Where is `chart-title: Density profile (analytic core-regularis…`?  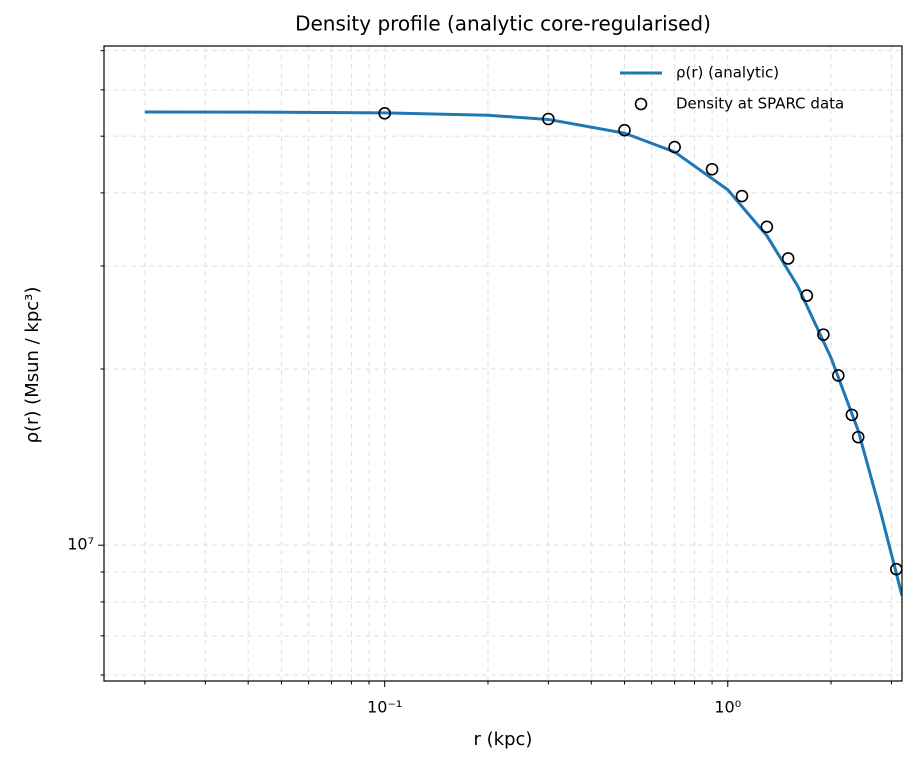
chart-title: Density profile (analytic core-regularis… is located at coordinates (503, 24).